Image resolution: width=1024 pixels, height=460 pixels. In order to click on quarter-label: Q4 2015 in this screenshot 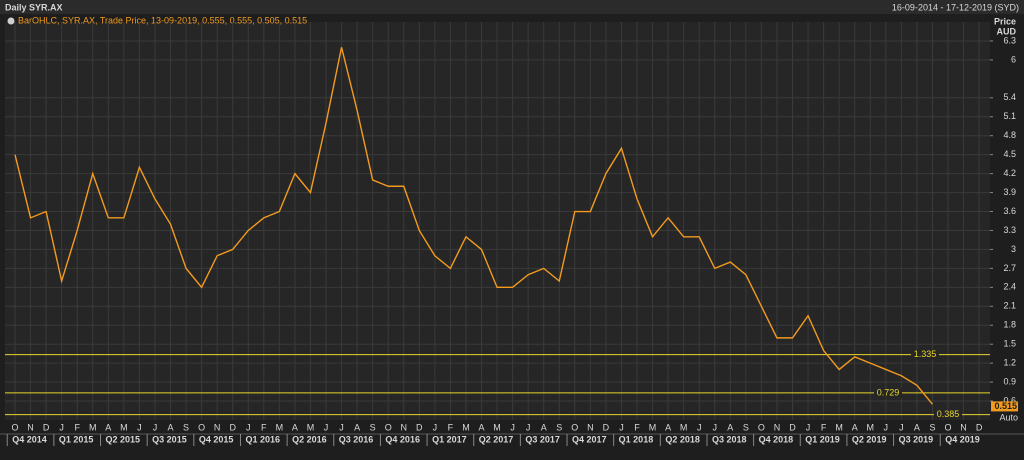, I will do `click(216, 439)`.